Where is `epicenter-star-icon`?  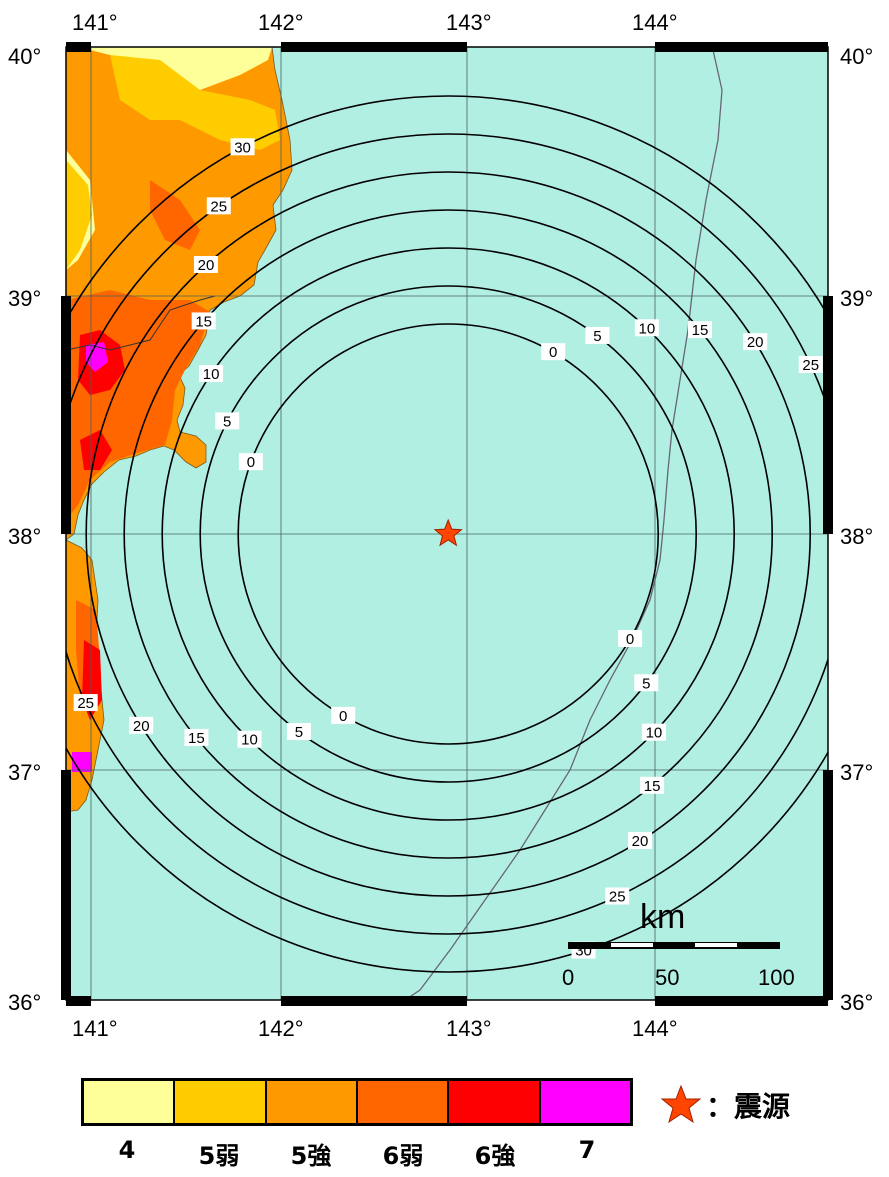
epicenter-star-icon is located at coordinates (448, 532).